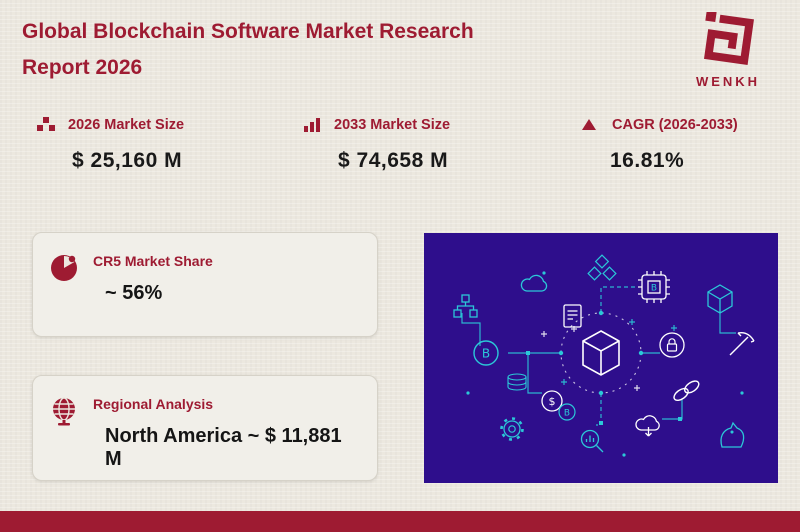 The image size is (800, 532). I want to click on card-value: ~ 56%, so click(134, 293).